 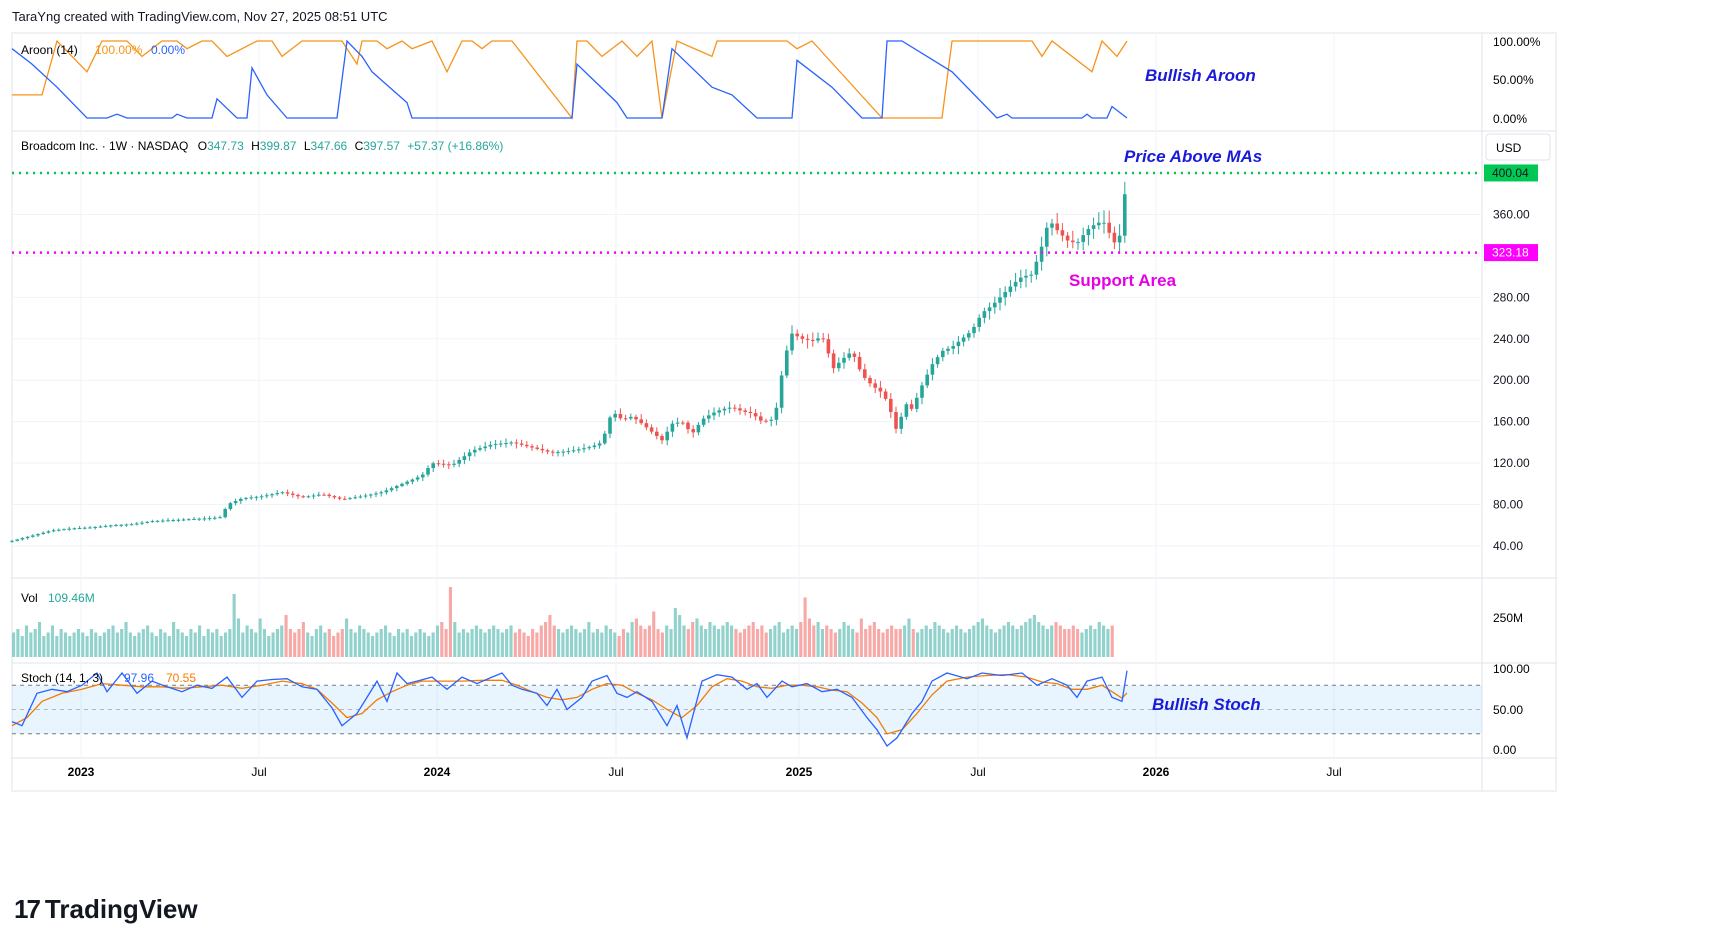 I want to click on stoch-label: Stoch (14, 1, 3), so click(x=62, y=678).